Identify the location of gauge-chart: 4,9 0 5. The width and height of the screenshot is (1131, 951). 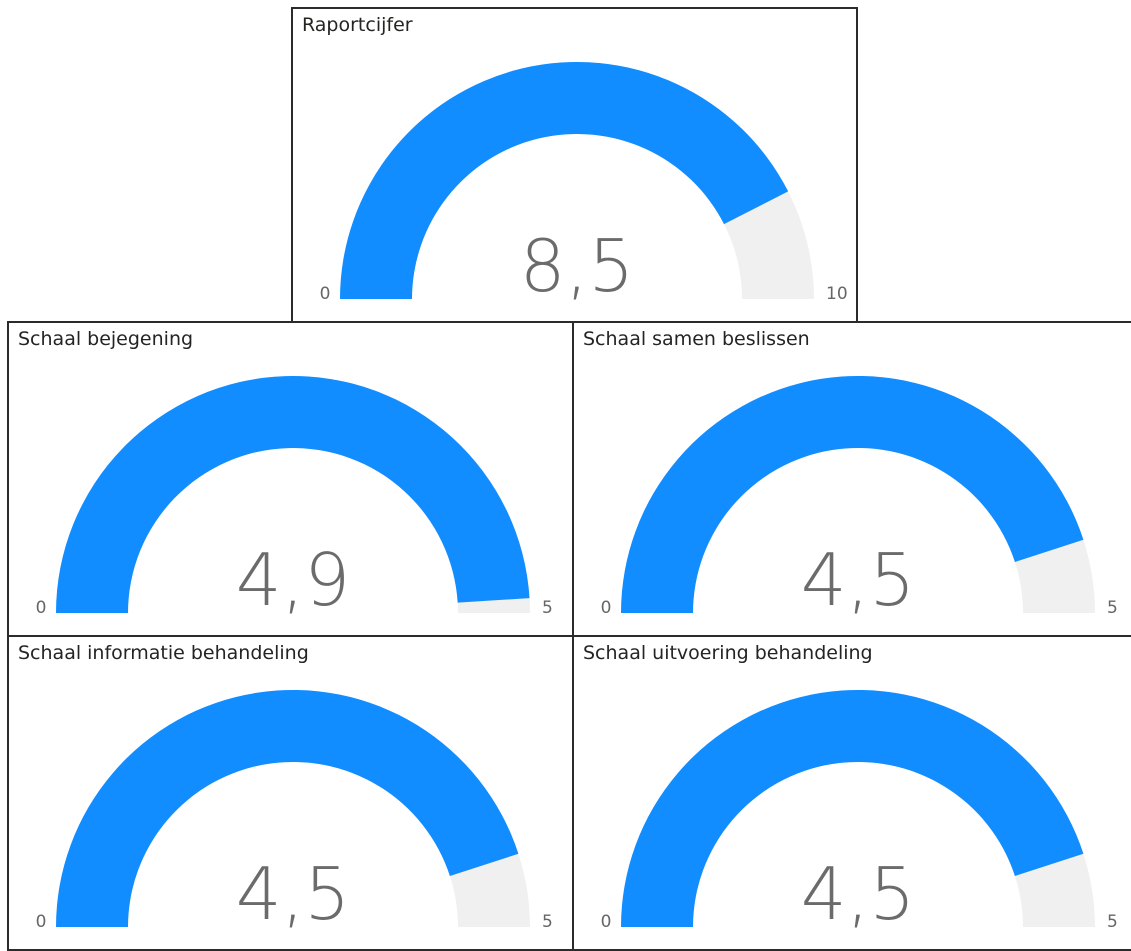
(294, 499).